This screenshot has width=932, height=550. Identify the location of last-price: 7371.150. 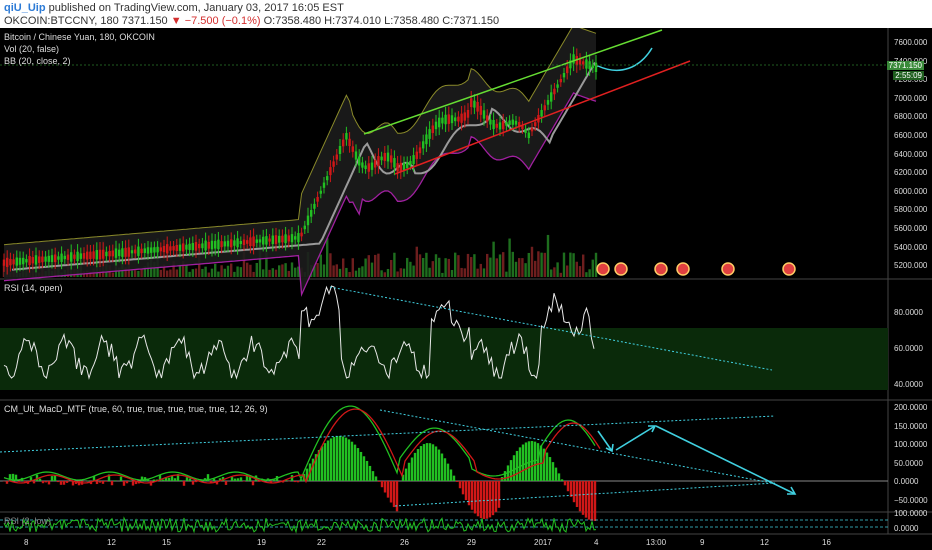
(144, 21).